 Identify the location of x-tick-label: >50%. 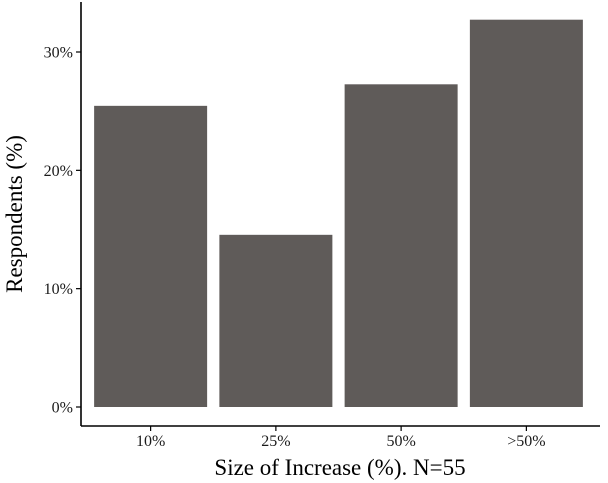
(526, 441).